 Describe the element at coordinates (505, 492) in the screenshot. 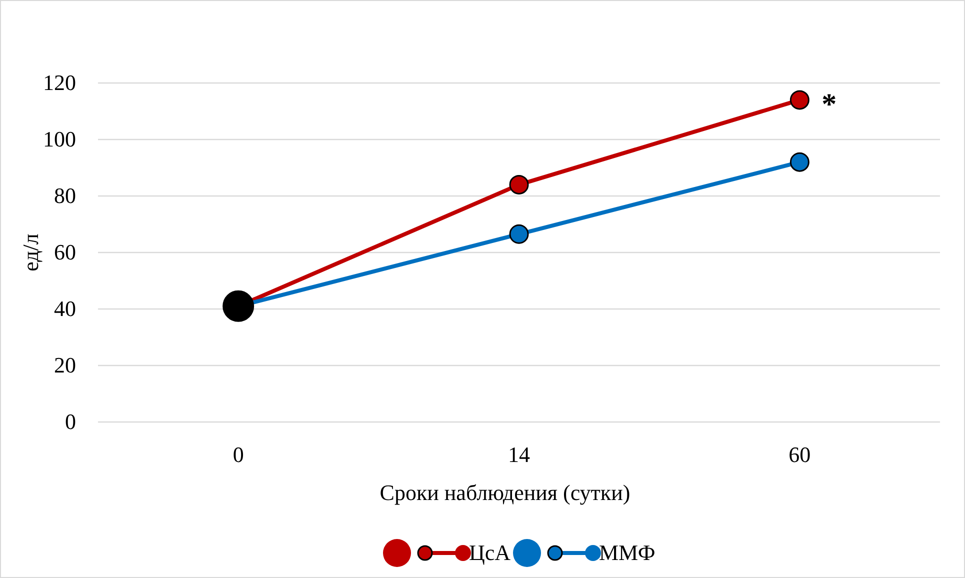

I see `x-axis-title: Сроки наблюдения (сутки)` at that location.